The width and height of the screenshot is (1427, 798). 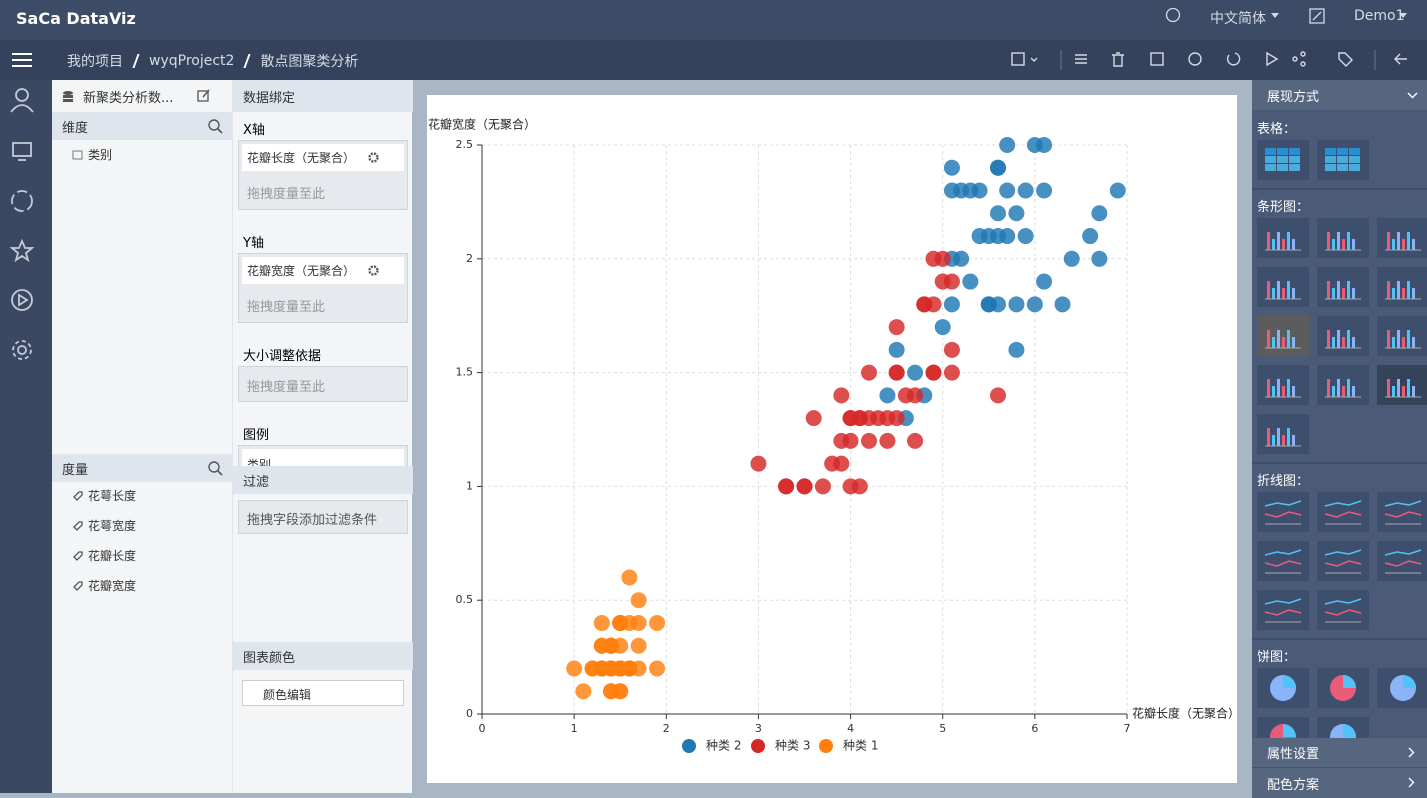 What do you see at coordinates (323, 270) in the screenshot?
I see `y-field: 花瓣宽度（无聚合）` at bounding box center [323, 270].